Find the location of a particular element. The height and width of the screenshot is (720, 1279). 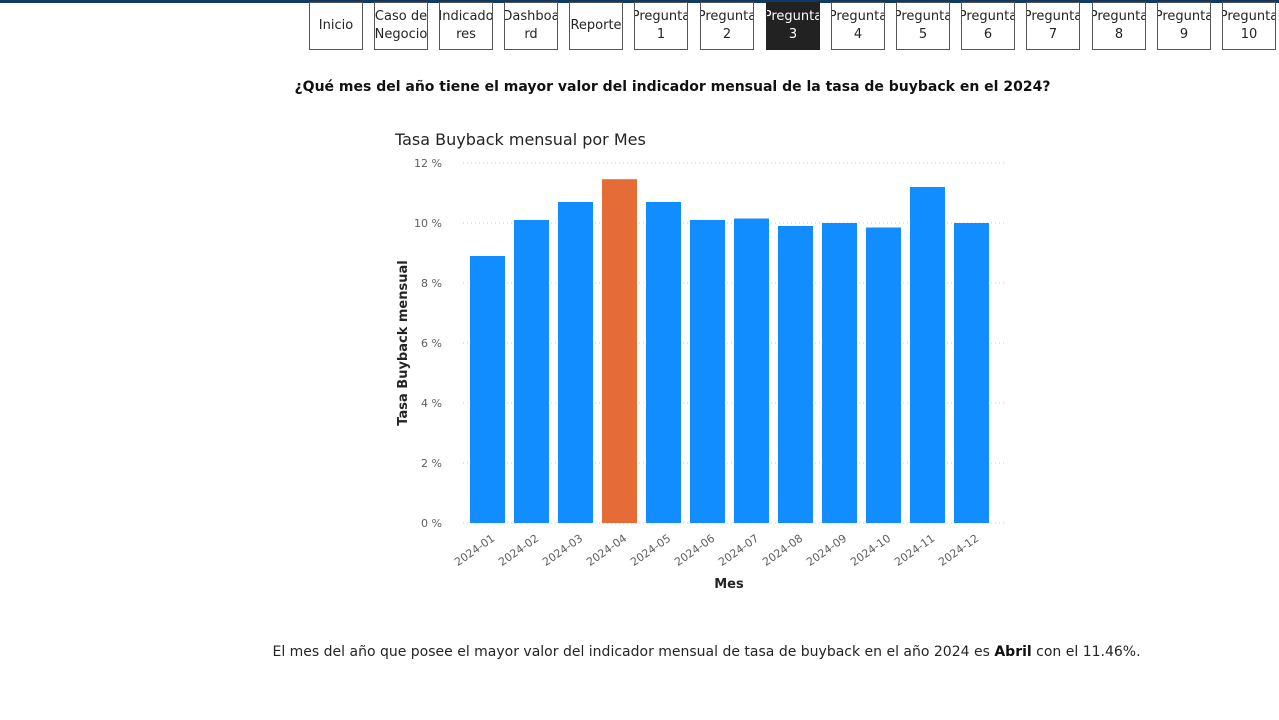

nav-button-7: Pregunta 2 is located at coordinates (727, 26).